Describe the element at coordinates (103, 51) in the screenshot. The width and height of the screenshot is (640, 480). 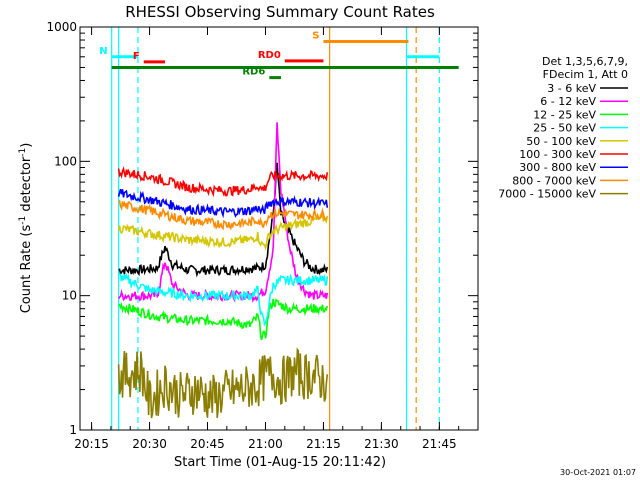
I see `state-bar-label-0: N` at that location.